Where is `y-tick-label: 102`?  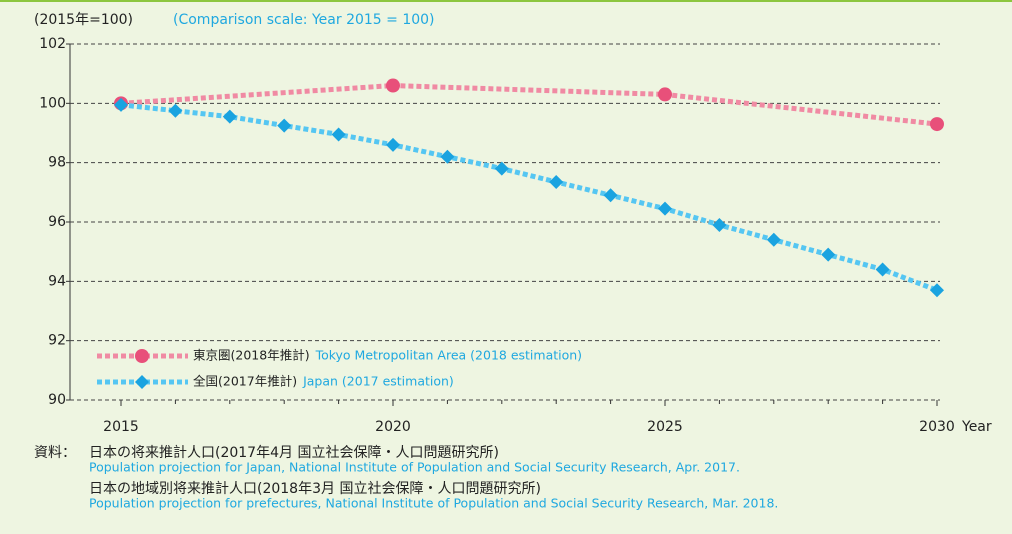 y-tick-label: 102 is located at coordinates (52, 44).